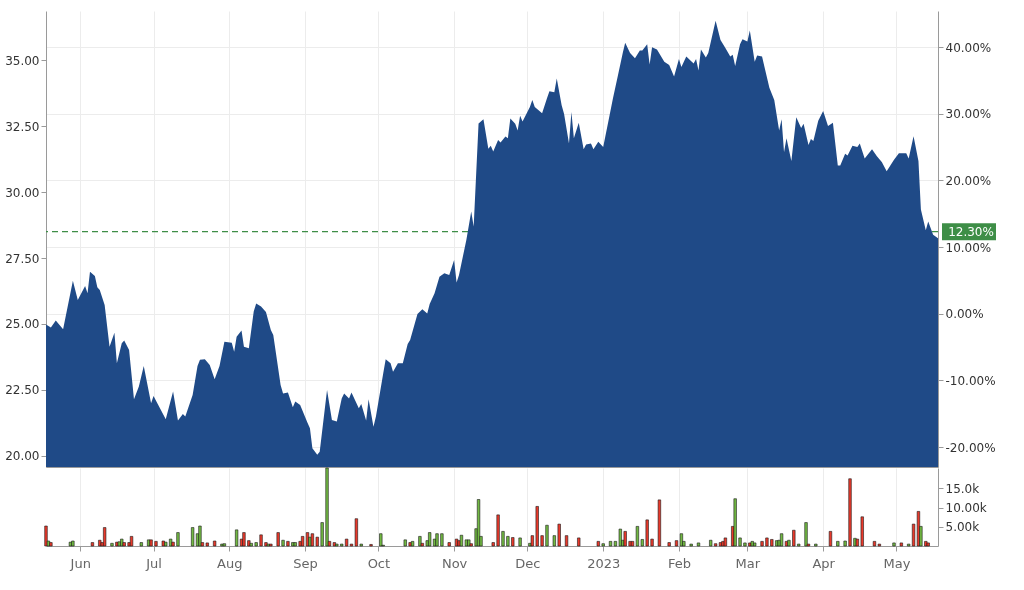 This screenshot has height=590, width=1024. What do you see at coordinates (970, 380) in the screenshot?
I see `y2-tick-label: -10.00%` at bounding box center [970, 380].